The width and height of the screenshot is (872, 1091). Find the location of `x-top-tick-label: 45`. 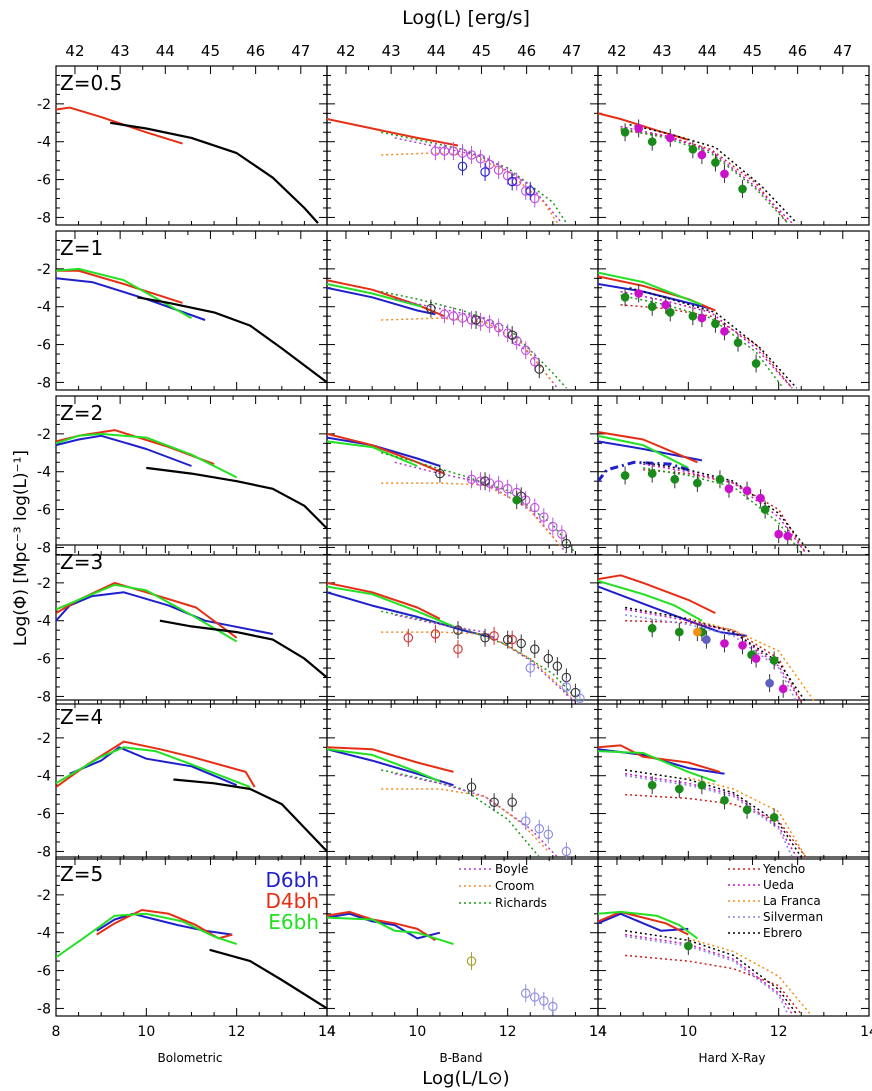

x-top-tick-label: 45 is located at coordinates (481, 51).